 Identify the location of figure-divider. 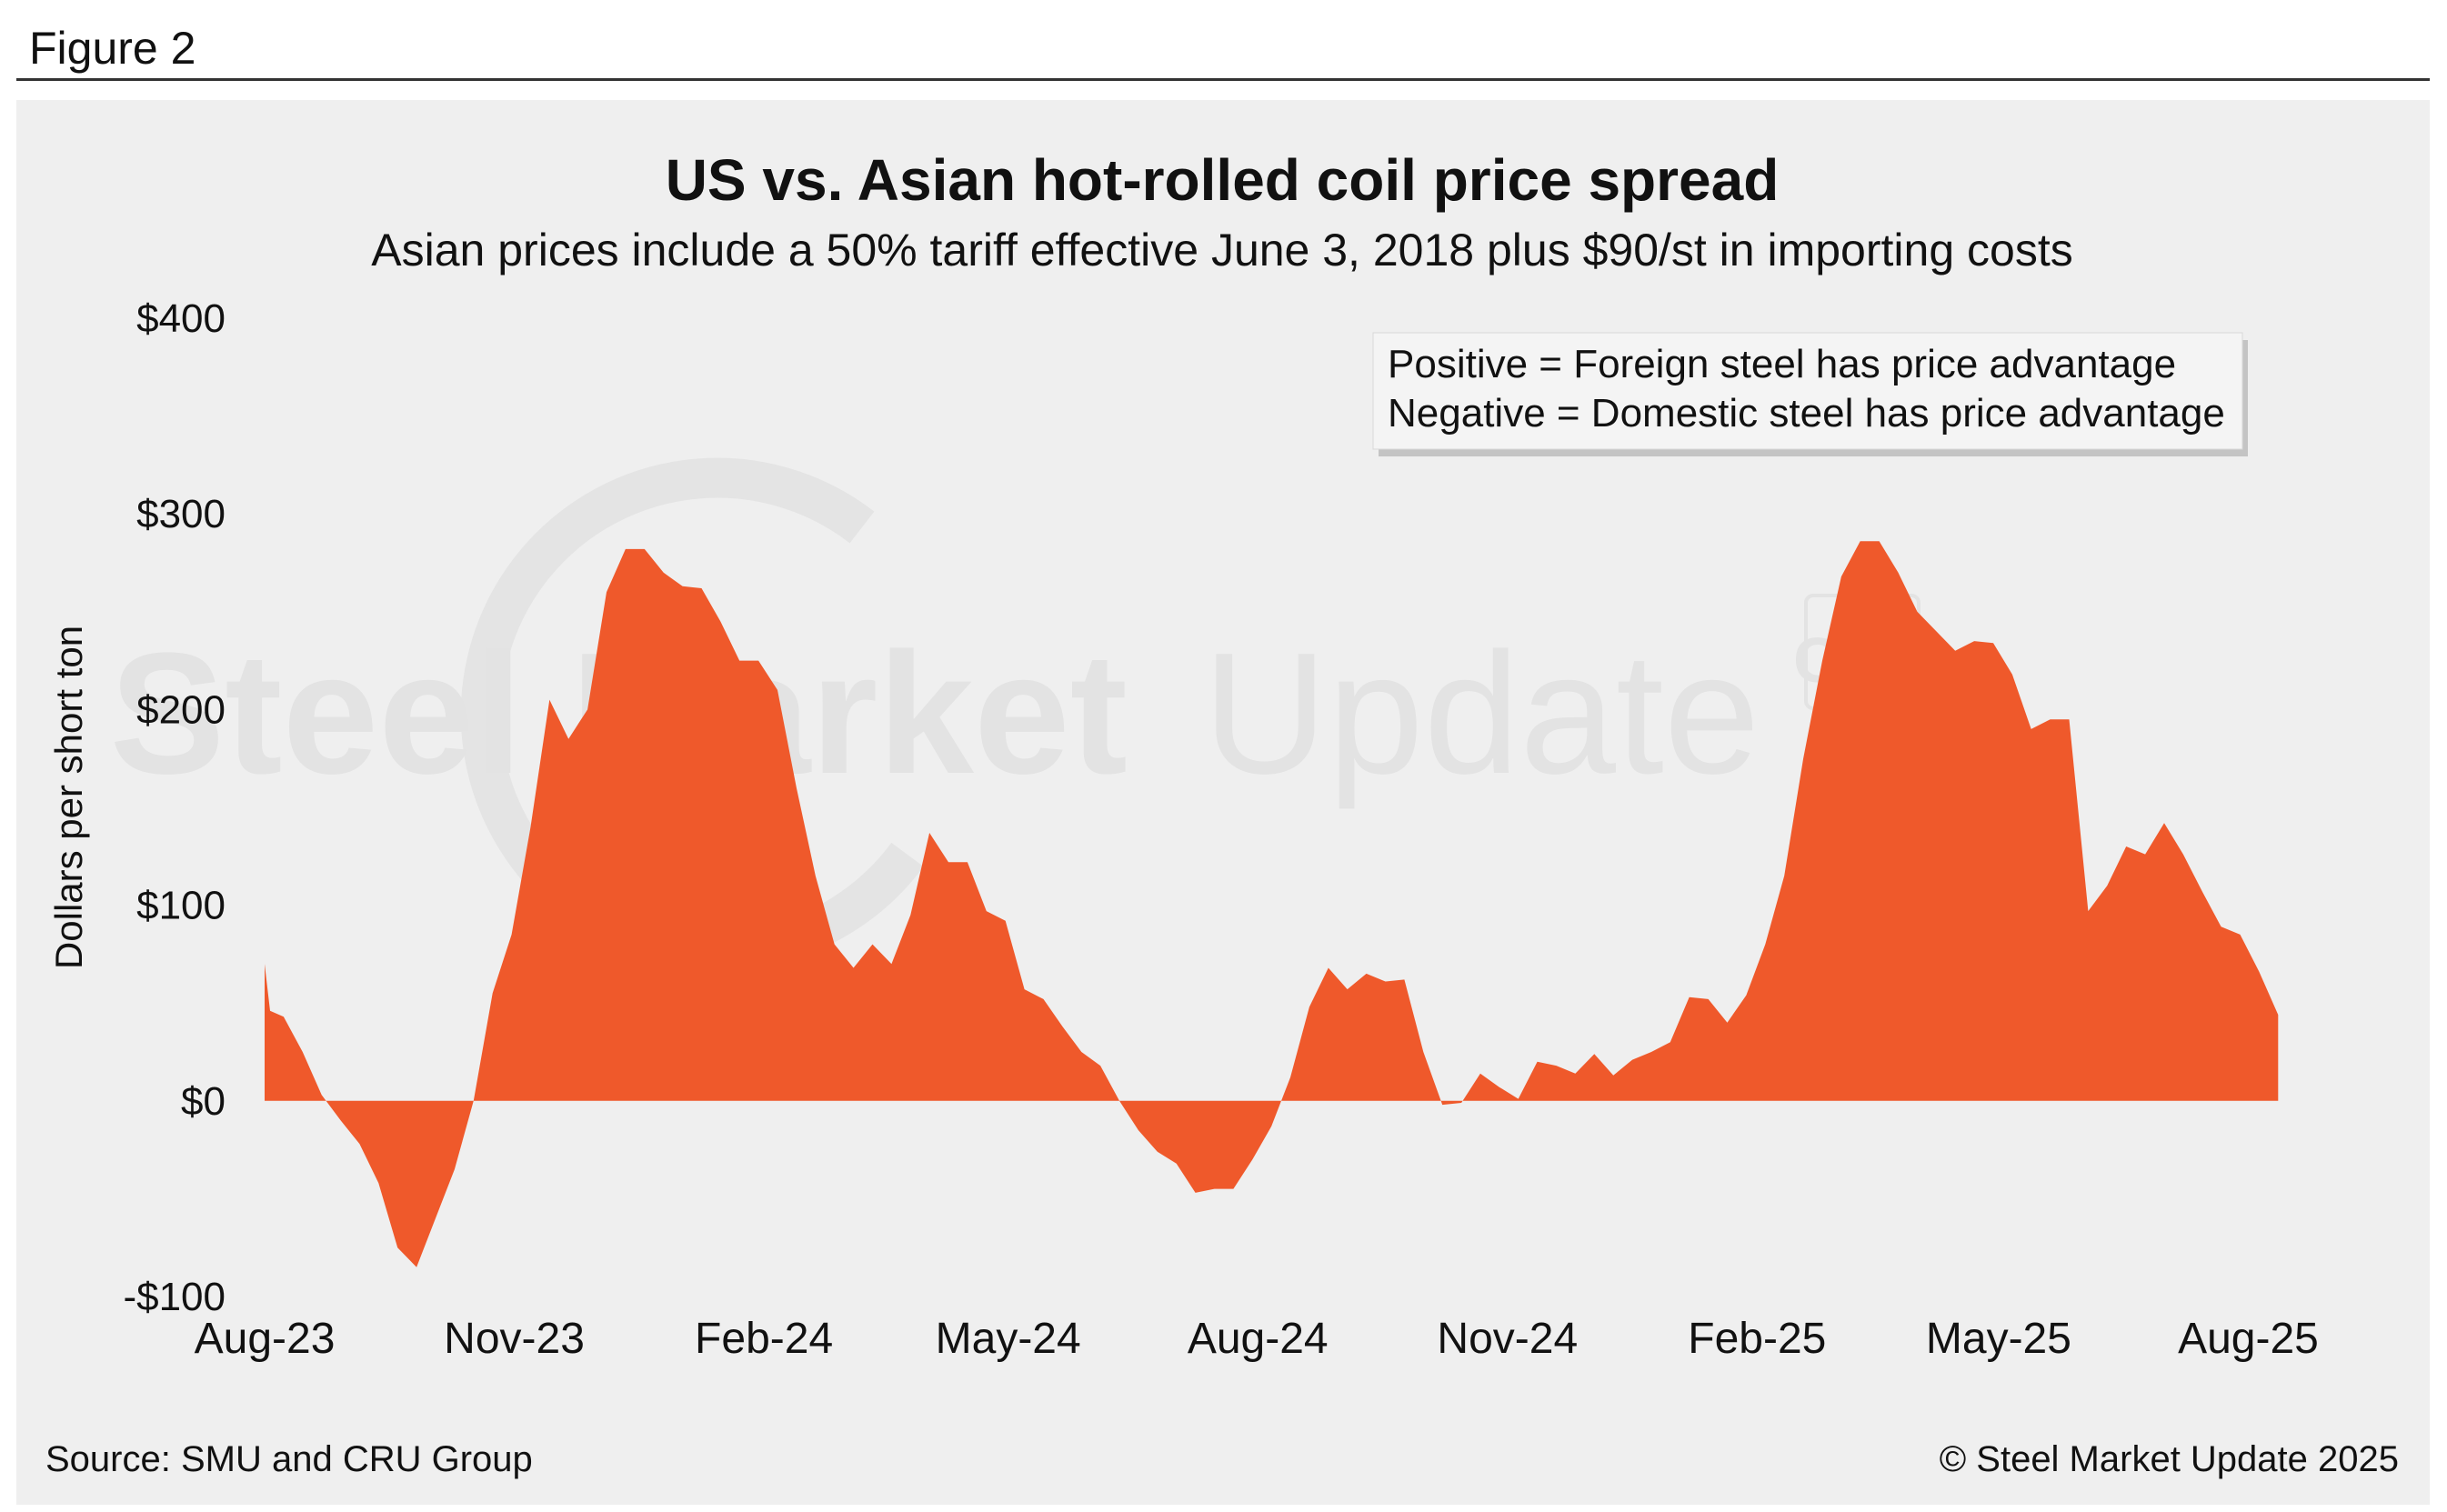
(1223, 79).